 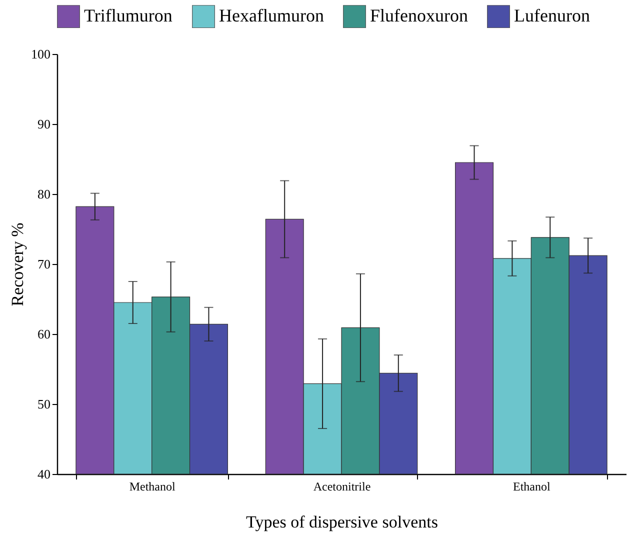 What do you see at coordinates (532, 487) in the screenshot?
I see `x-tick-label: Ethanol` at bounding box center [532, 487].